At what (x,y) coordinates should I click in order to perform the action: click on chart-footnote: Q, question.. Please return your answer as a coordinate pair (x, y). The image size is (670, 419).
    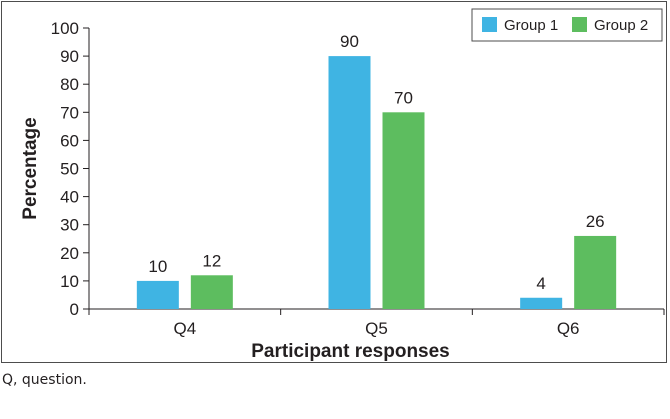
    Looking at the image, I should click on (44, 380).